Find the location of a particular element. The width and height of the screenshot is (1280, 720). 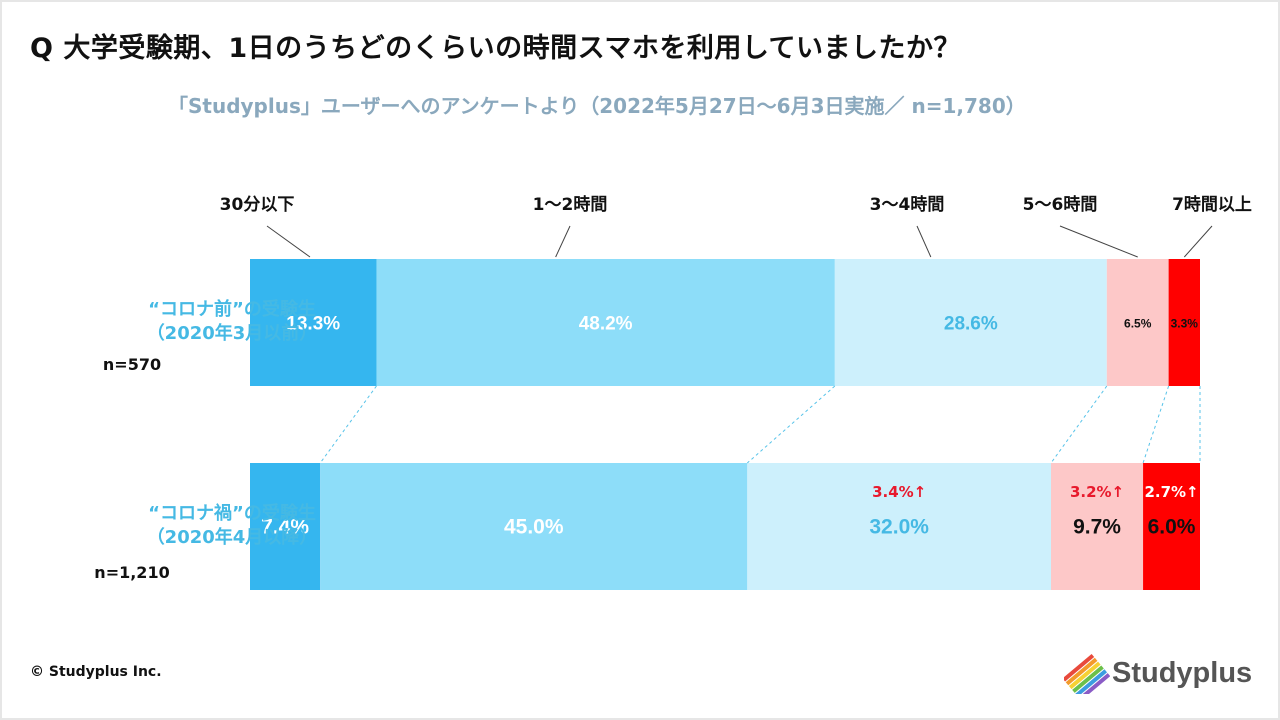

legend-label: 7時間以上 is located at coordinates (1212, 204).